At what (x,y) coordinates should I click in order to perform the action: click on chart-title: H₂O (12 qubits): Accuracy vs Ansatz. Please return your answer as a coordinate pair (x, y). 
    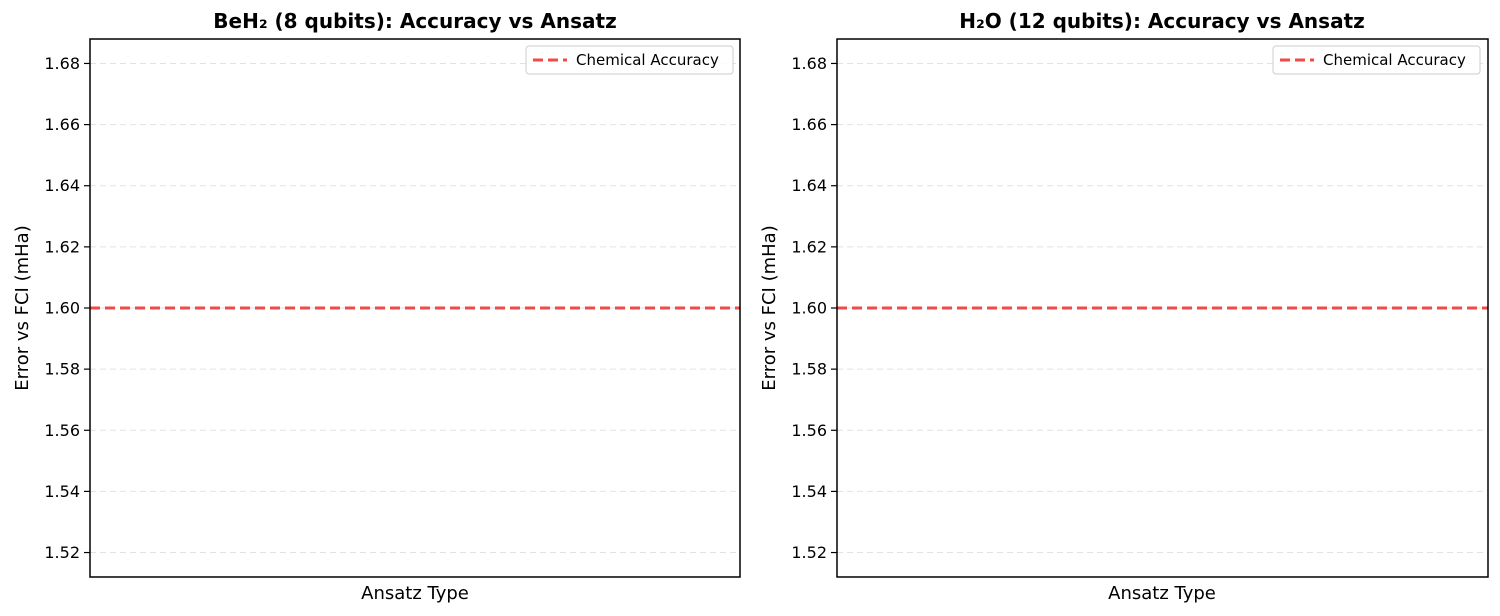
    Looking at the image, I should click on (1162, 21).